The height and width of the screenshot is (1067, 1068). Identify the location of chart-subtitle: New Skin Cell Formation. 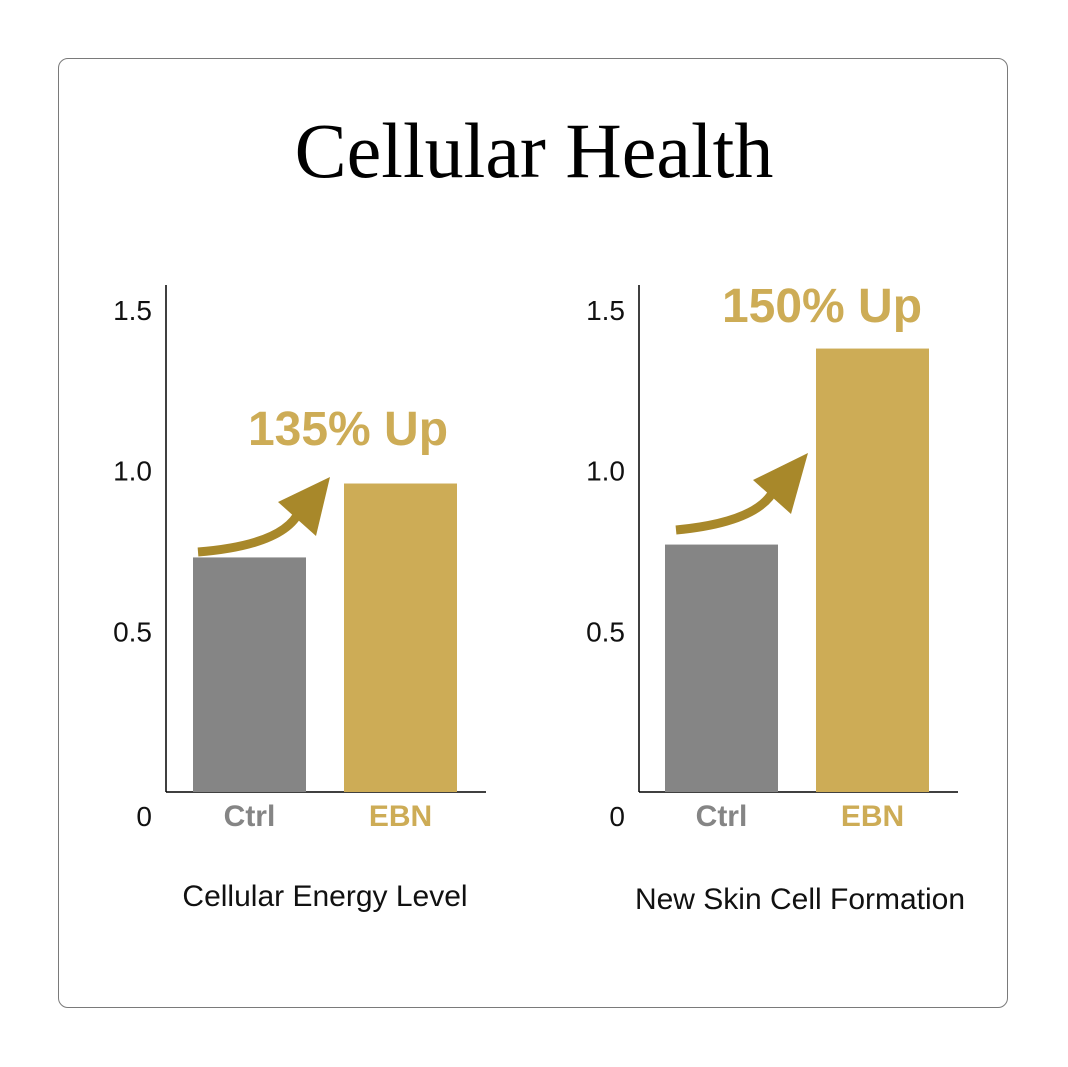
(800, 899).